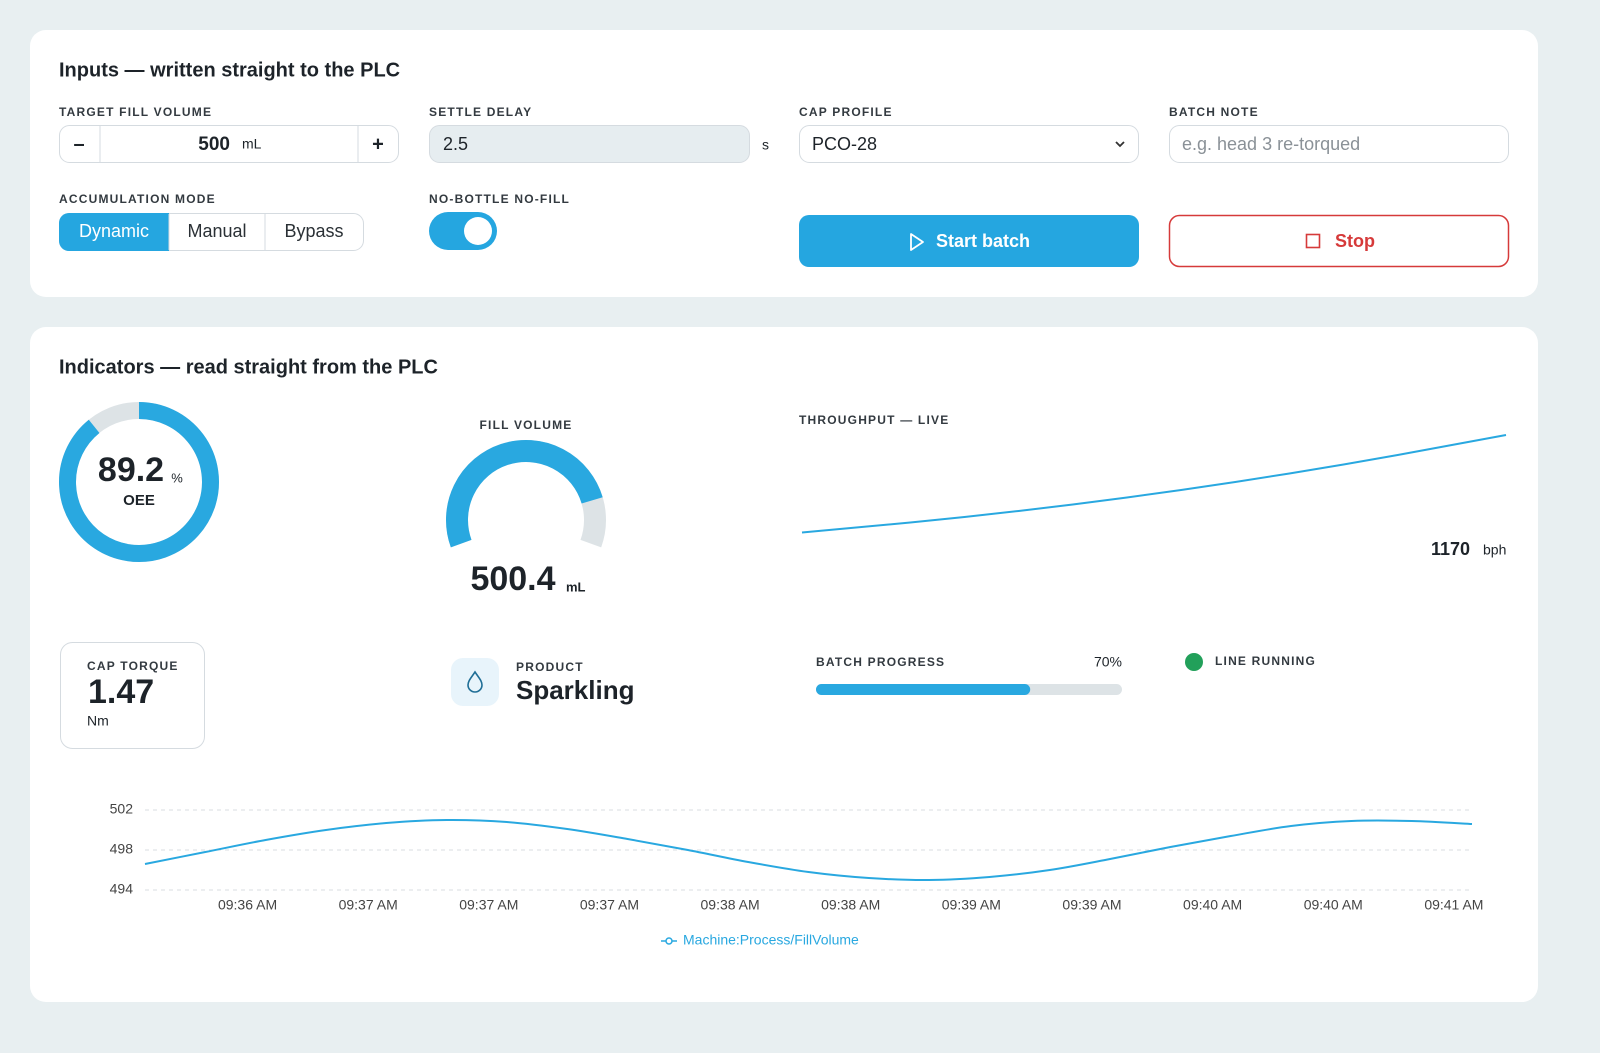 This screenshot has height=1053, width=1600. Describe the element at coordinates (214, 144) in the screenshot. I see `fill-volume-value: 500` at that location.